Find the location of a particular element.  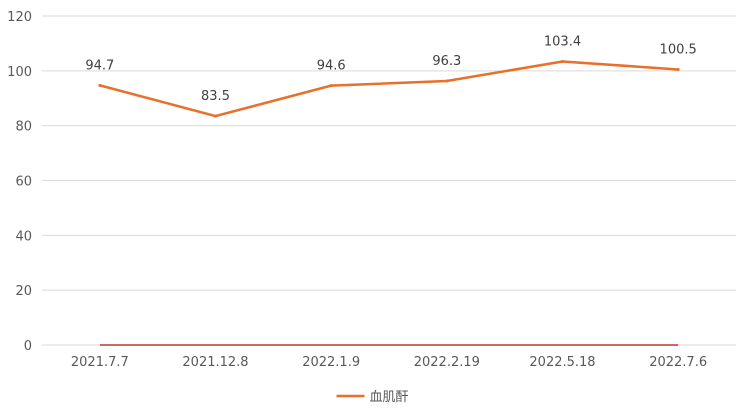

x-tick-label: 2022.2.19 is located at coordinates (447, 362).